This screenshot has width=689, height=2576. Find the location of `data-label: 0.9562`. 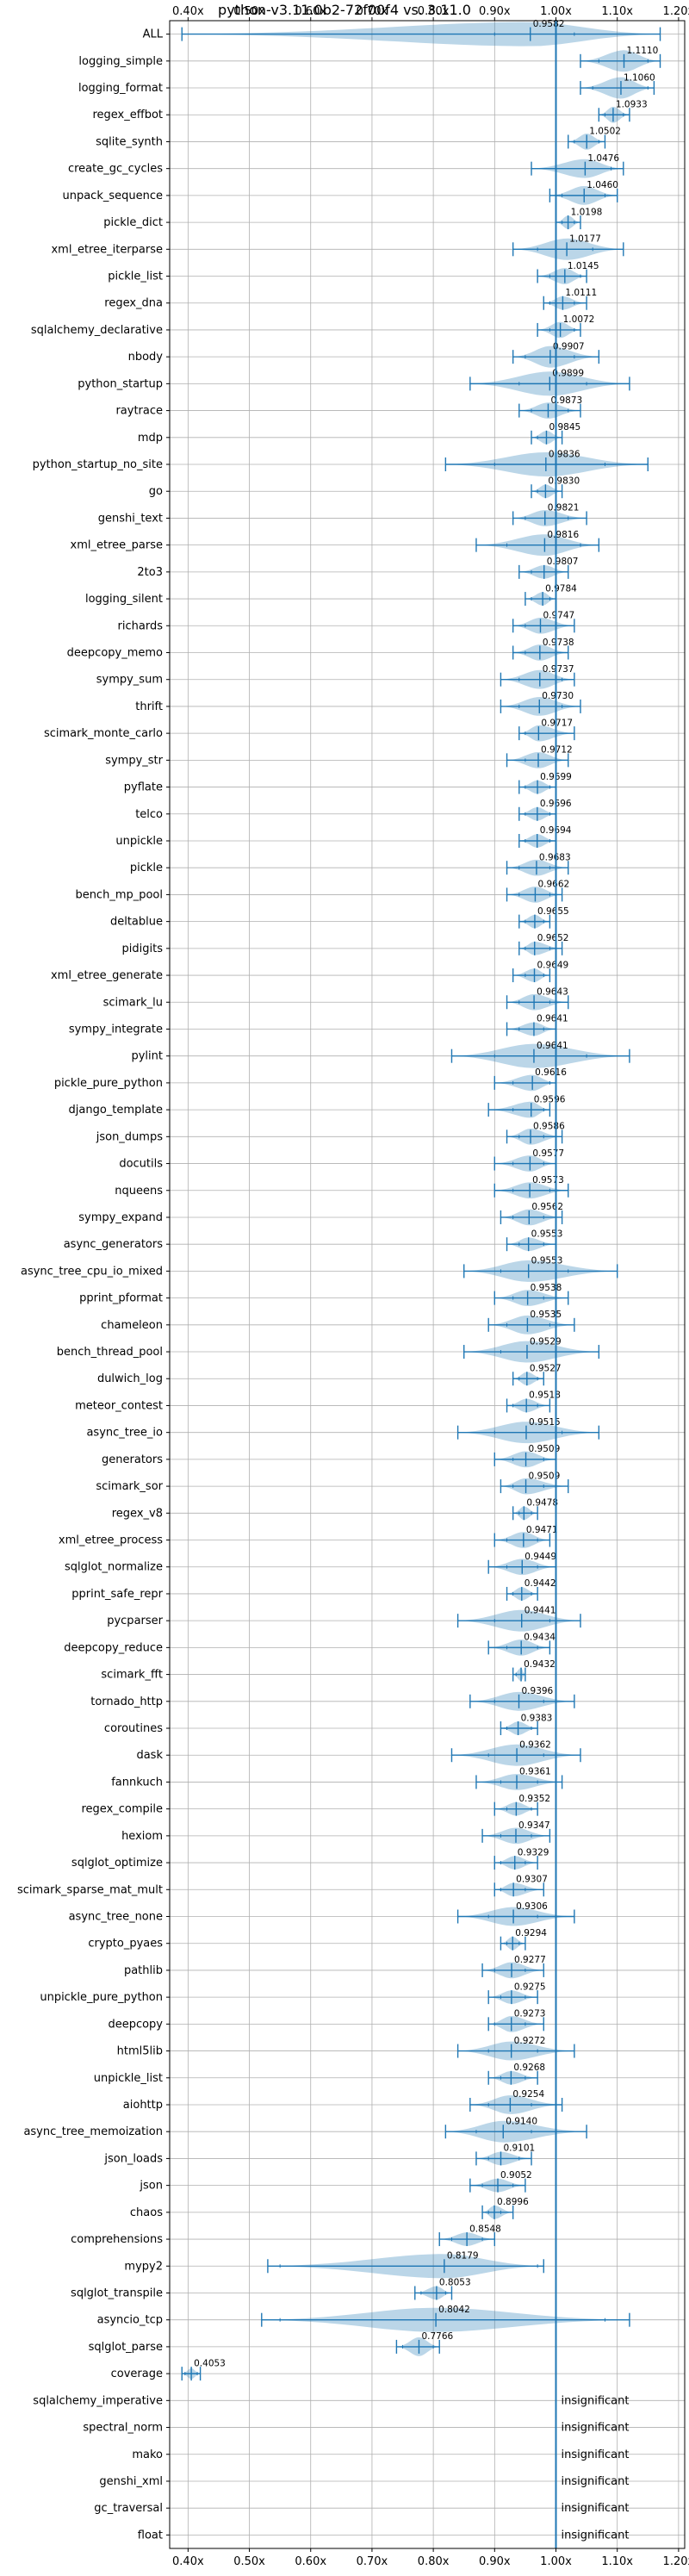

data-label: 0.9562 is located at coordinates (547, 1207).